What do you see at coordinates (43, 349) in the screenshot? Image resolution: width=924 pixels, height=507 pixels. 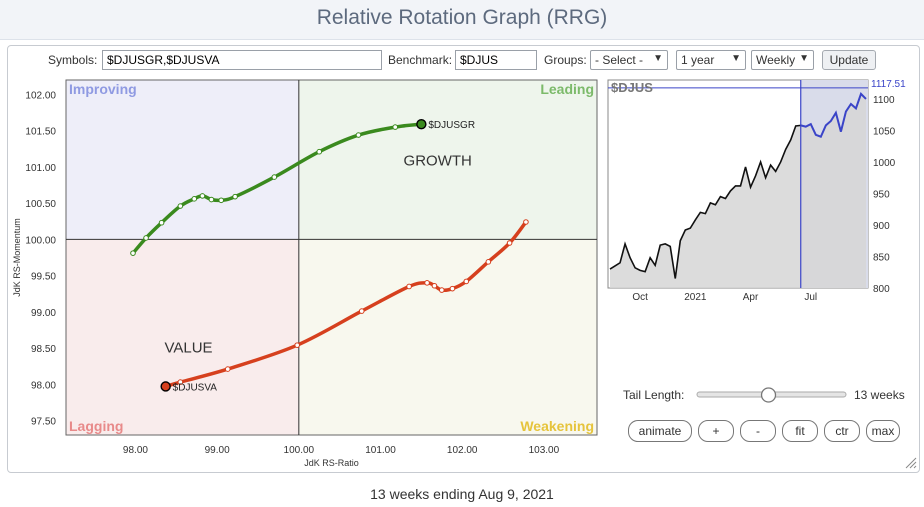 I see `y-tick-label: 98.50` at bounding box center [43, 349].